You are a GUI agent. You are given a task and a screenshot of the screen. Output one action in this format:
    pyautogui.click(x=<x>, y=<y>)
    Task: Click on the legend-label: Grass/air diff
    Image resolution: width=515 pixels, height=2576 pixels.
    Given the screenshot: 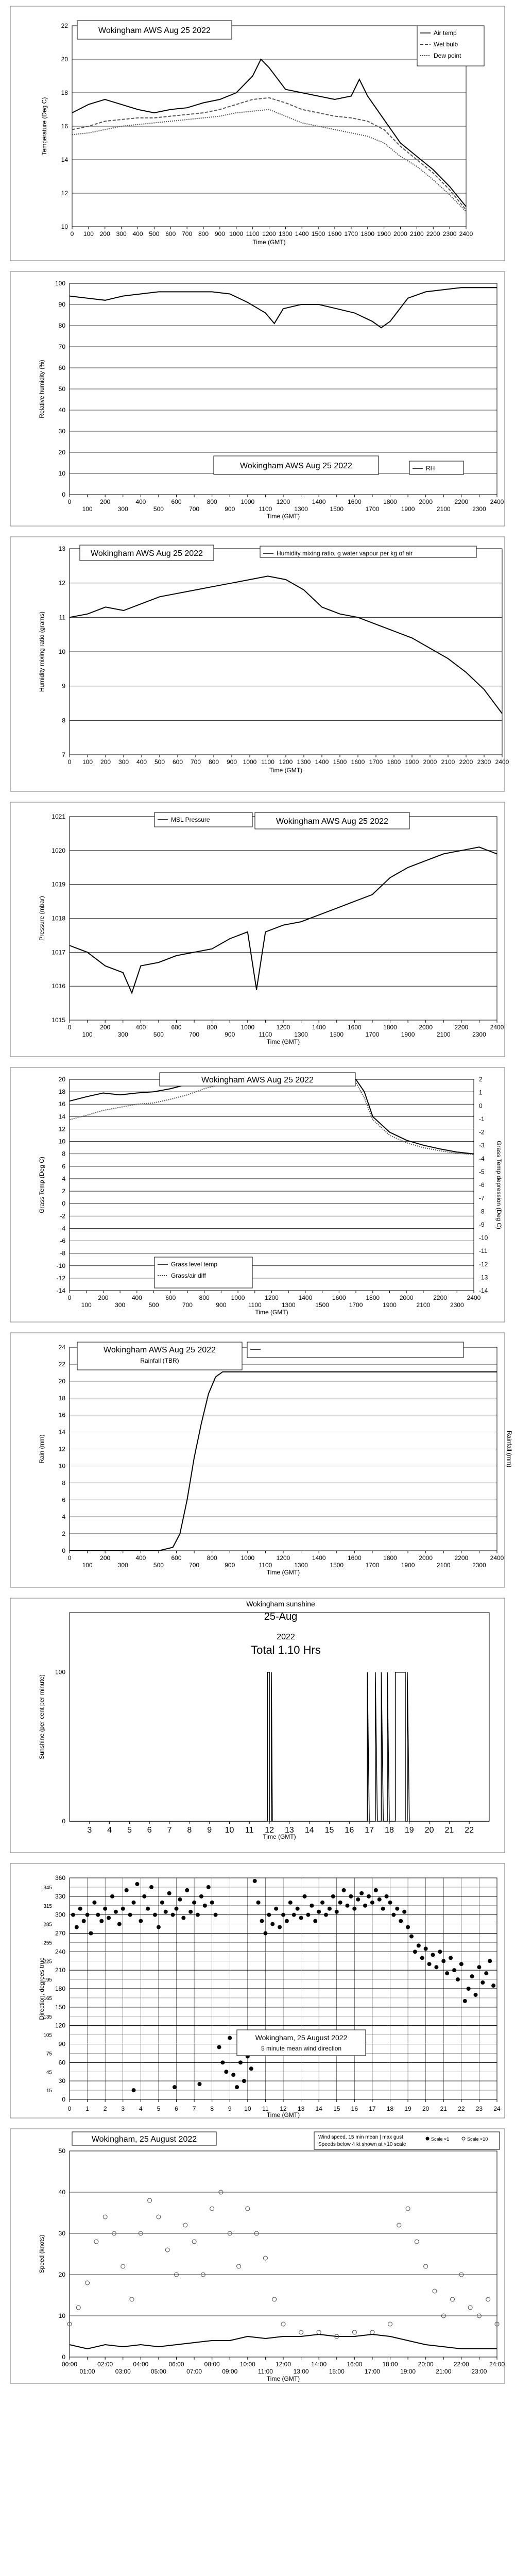 What is the action you would take?
    pyautogui.click(x=189, y=1275)
    